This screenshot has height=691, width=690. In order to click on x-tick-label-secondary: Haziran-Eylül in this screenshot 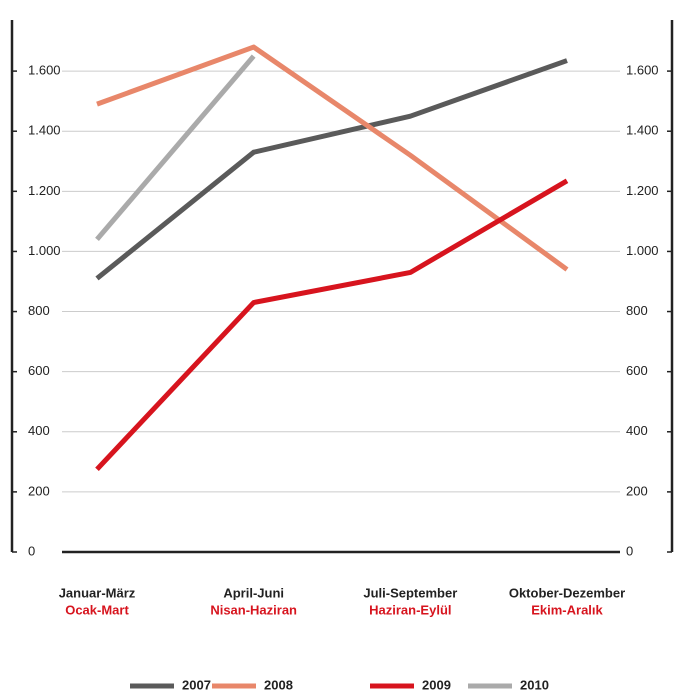, I will do `click(410, 609)`.